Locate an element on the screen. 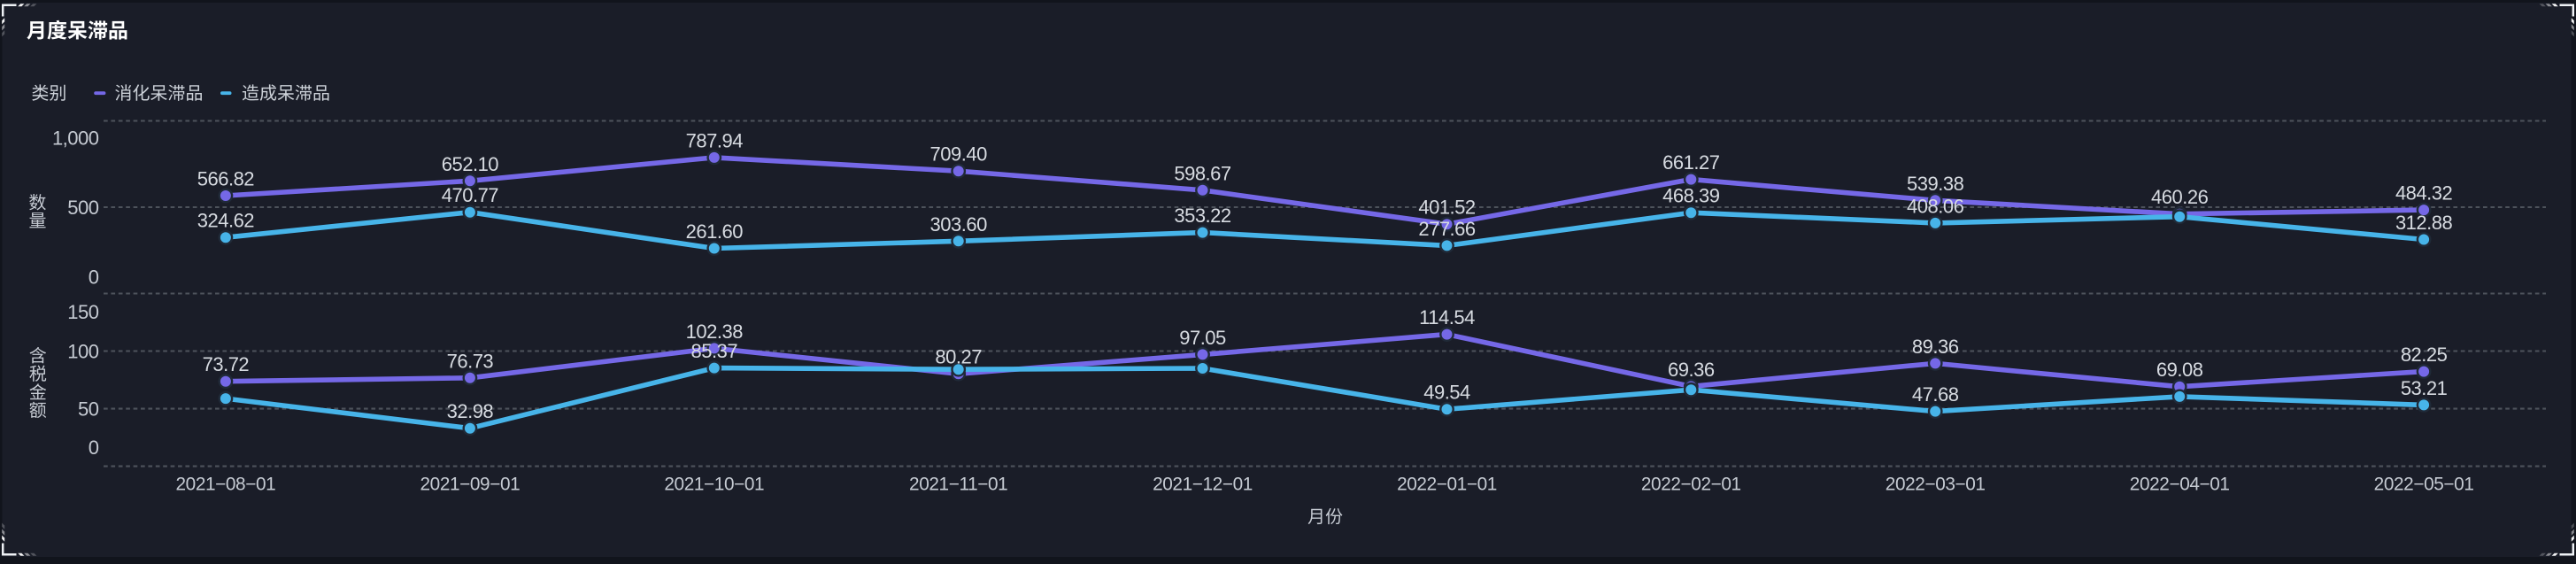 The width and height of the screenshot is (2576, 564). svg-text: 69.08 is located at coordinates (2179, 370).